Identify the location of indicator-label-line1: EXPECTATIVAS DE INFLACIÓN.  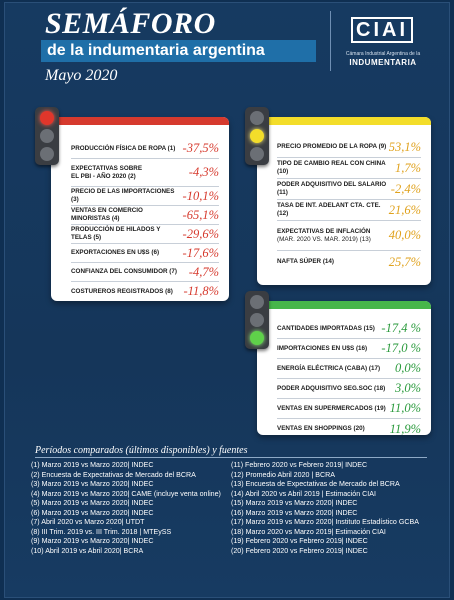
(324, 231).